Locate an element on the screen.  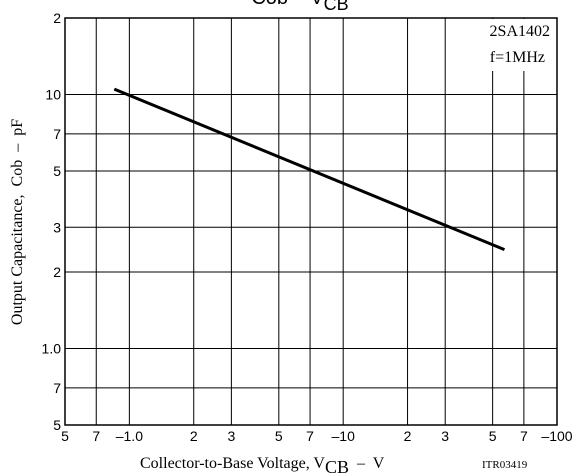
x-label-text: Collector-to-Base Voltage, V is located at coordinates (232, 463).